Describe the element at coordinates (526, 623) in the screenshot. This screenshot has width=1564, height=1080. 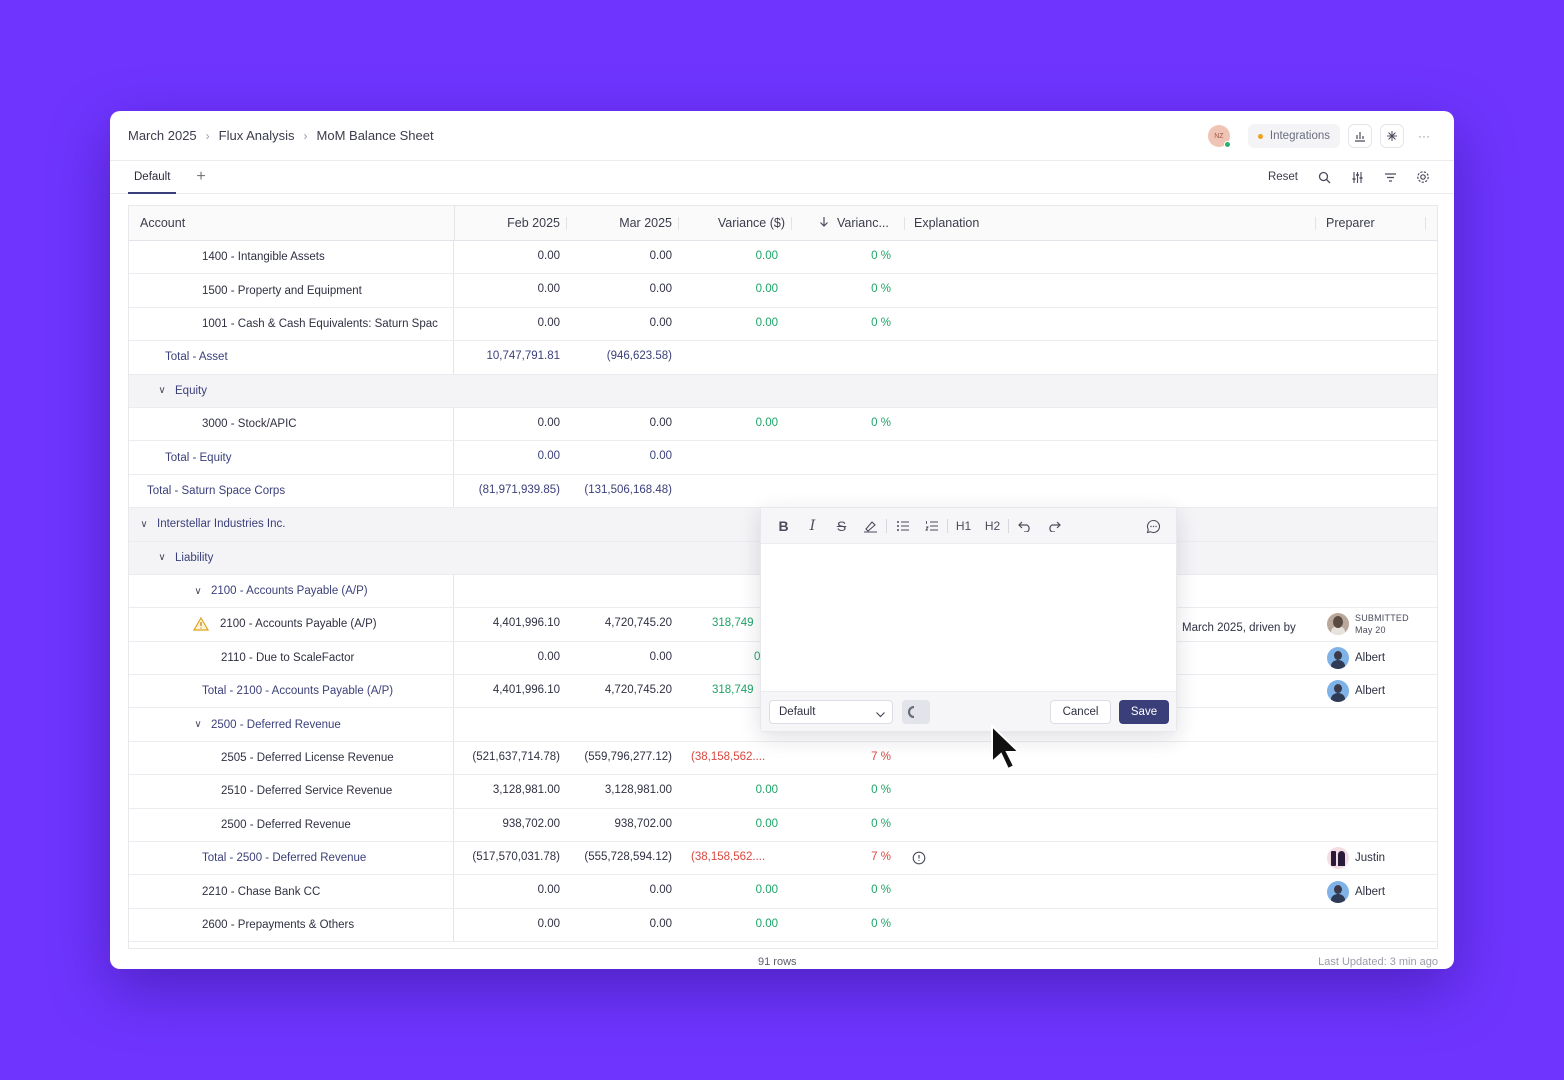
I see `feb-value: 4,401,996.10` at that location.